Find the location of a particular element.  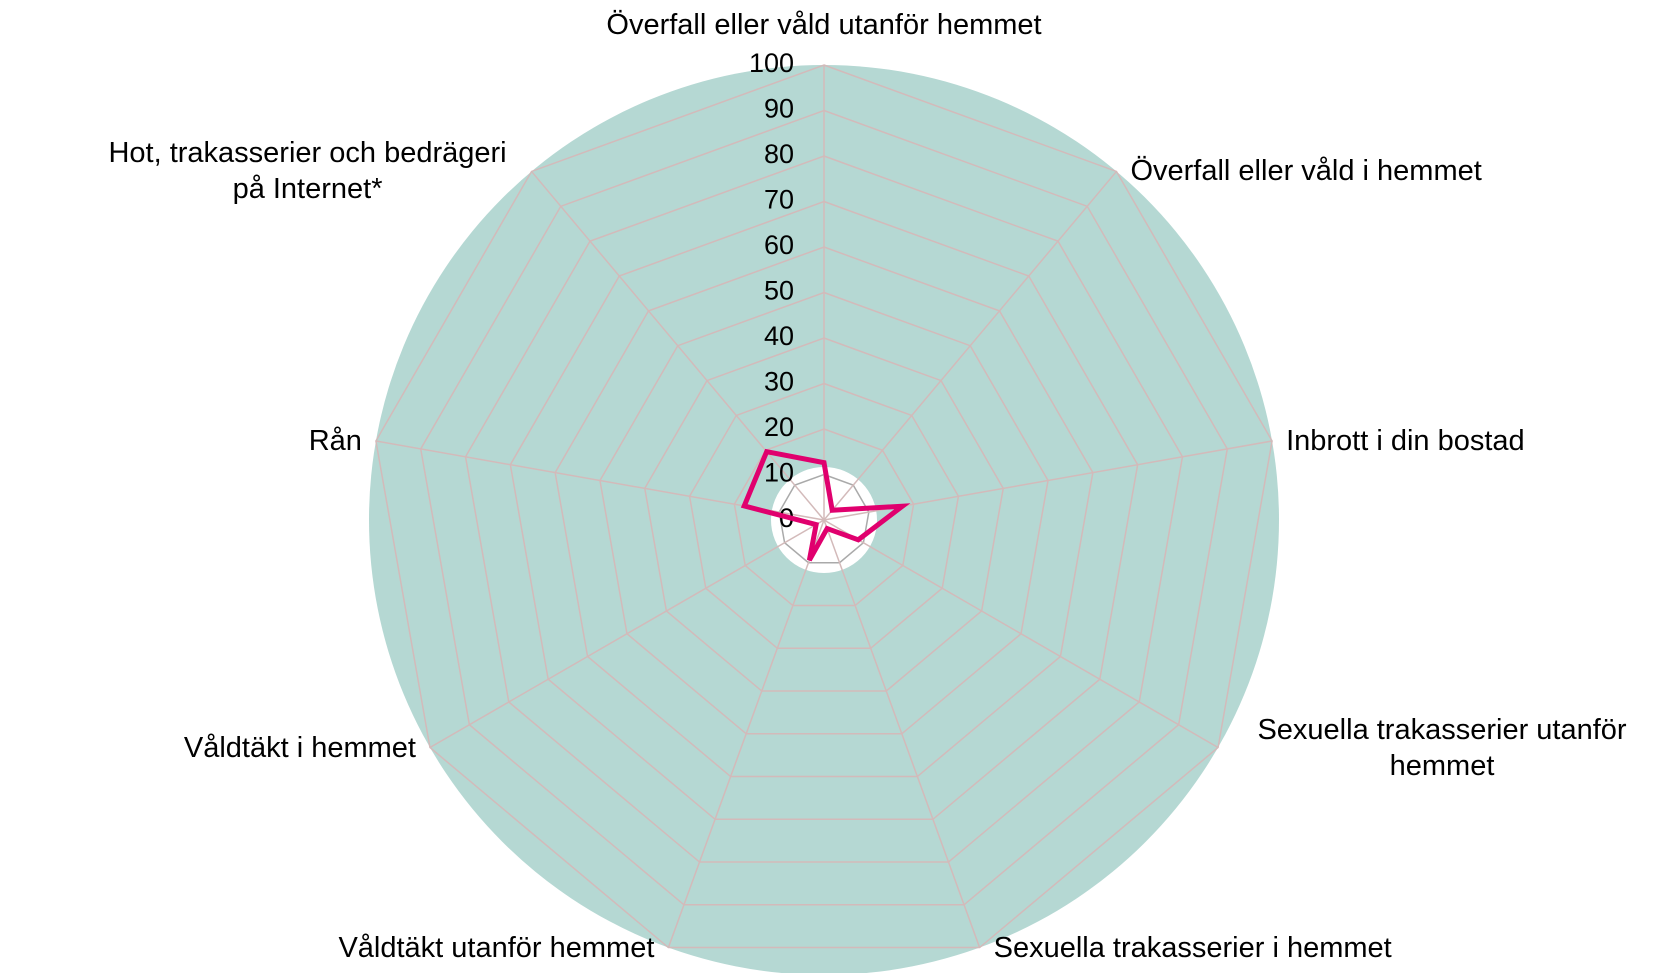

category-label: Våldtäkt utanför hemmet is located at coordinates (496, 947).